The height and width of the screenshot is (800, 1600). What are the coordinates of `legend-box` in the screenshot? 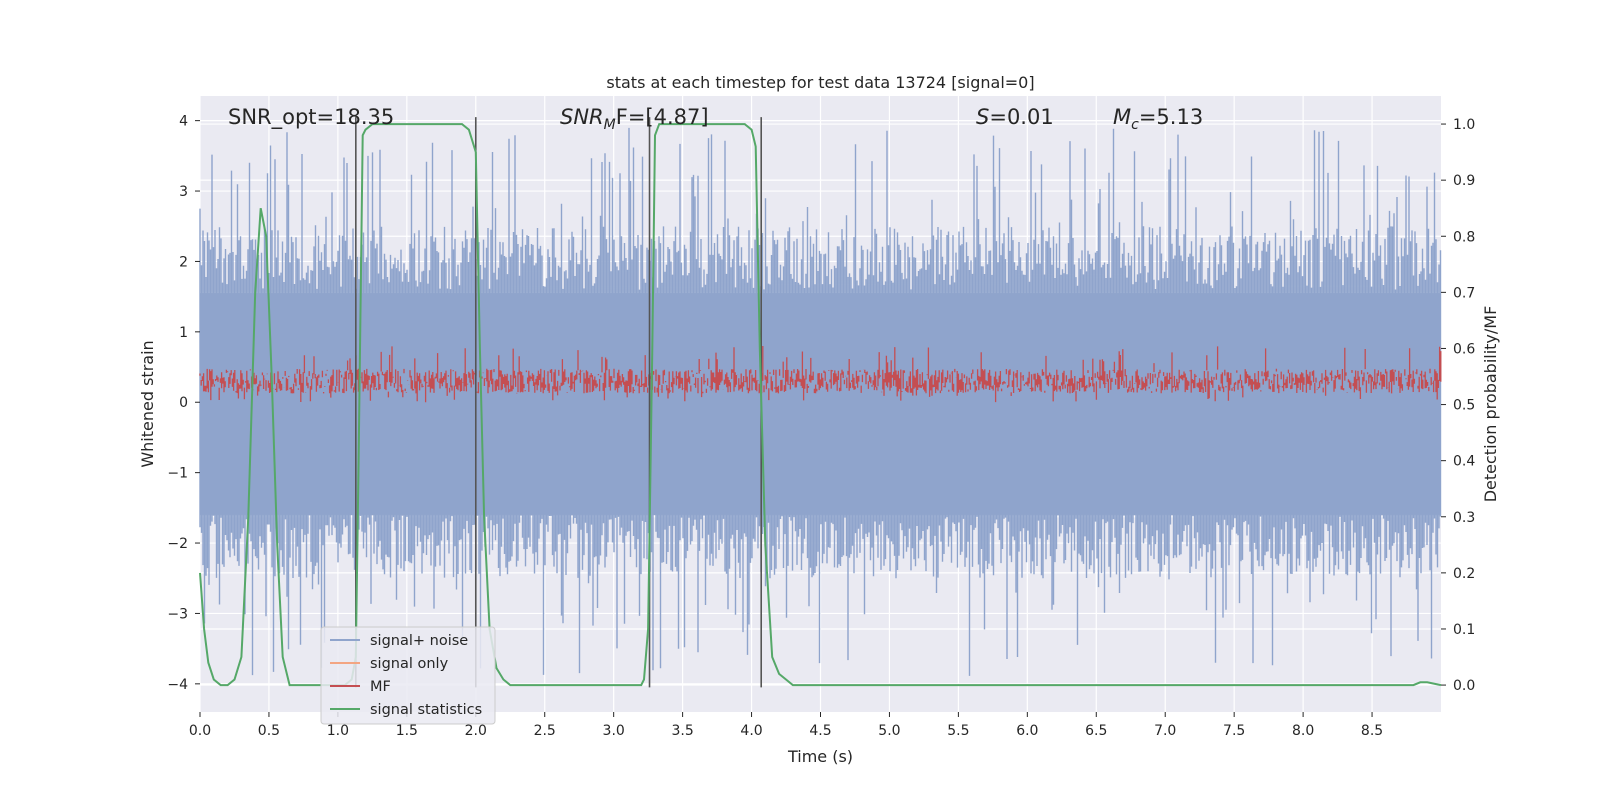 It's located at (408, 675).